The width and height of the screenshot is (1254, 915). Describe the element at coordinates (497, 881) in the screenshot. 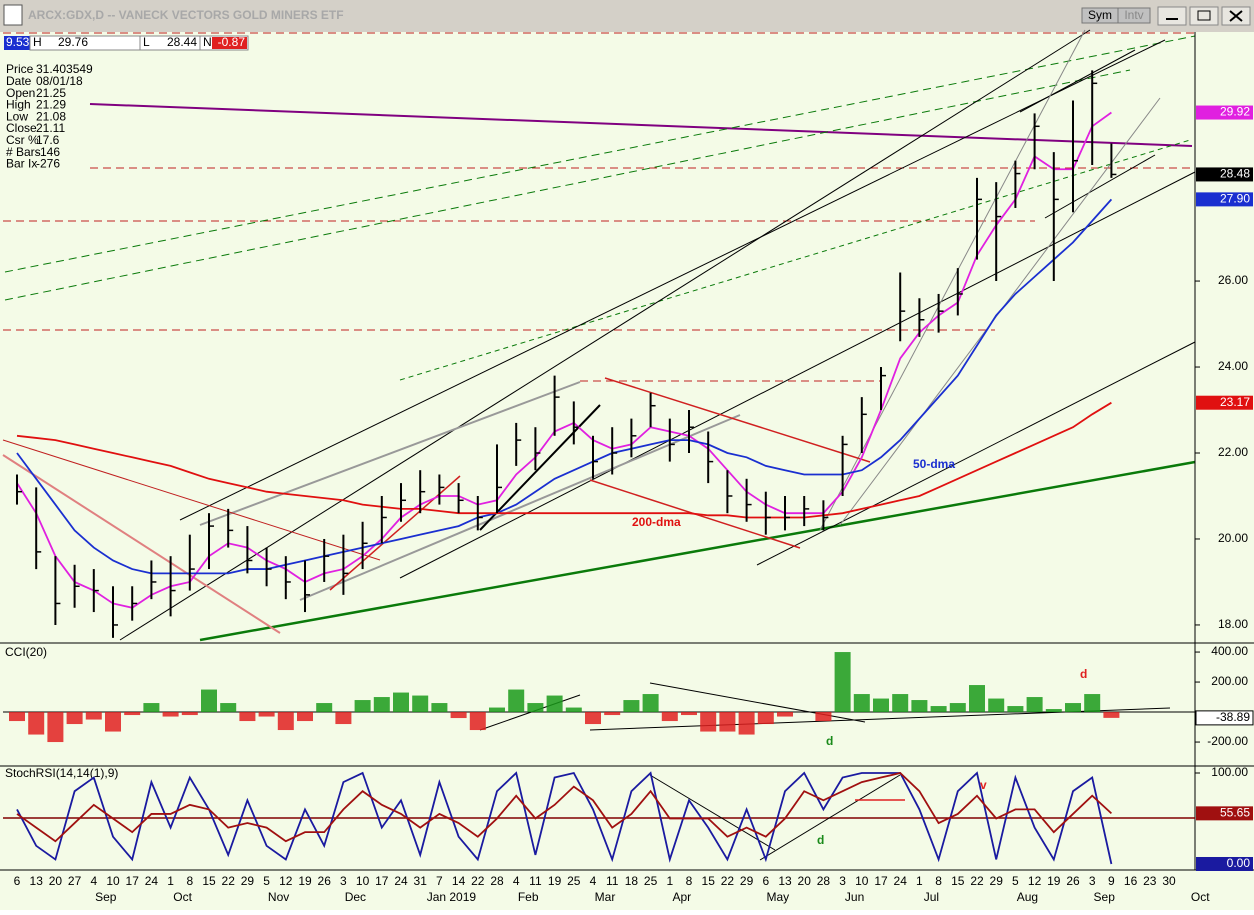

I see `x-tick-label: 28` at that location.